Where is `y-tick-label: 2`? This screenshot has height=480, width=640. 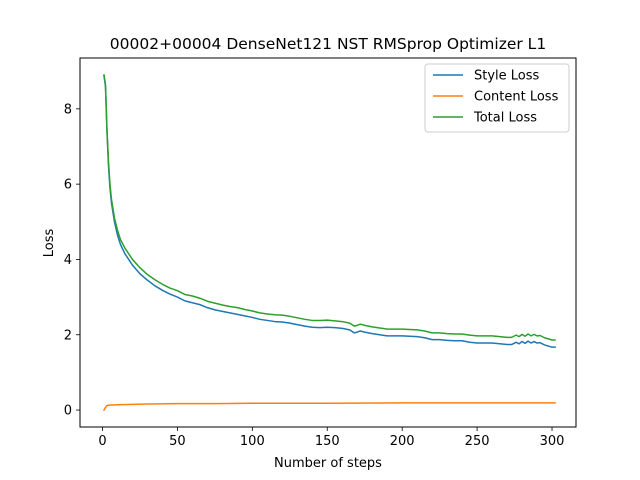 y-tick-label: 2 is located at coordinates (68, 335).